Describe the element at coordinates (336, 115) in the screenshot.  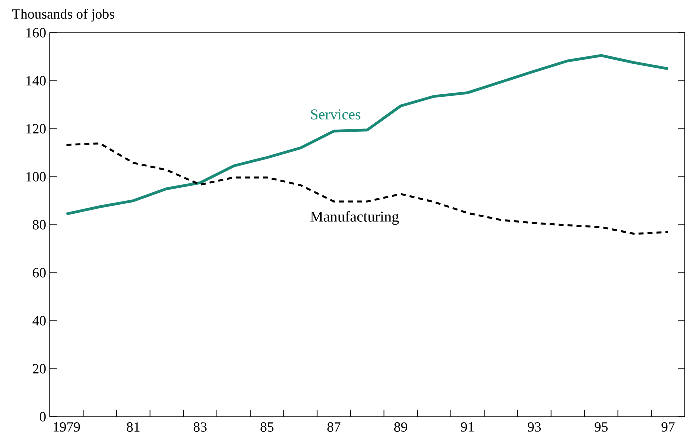
I see `series-label: Services` at that location.